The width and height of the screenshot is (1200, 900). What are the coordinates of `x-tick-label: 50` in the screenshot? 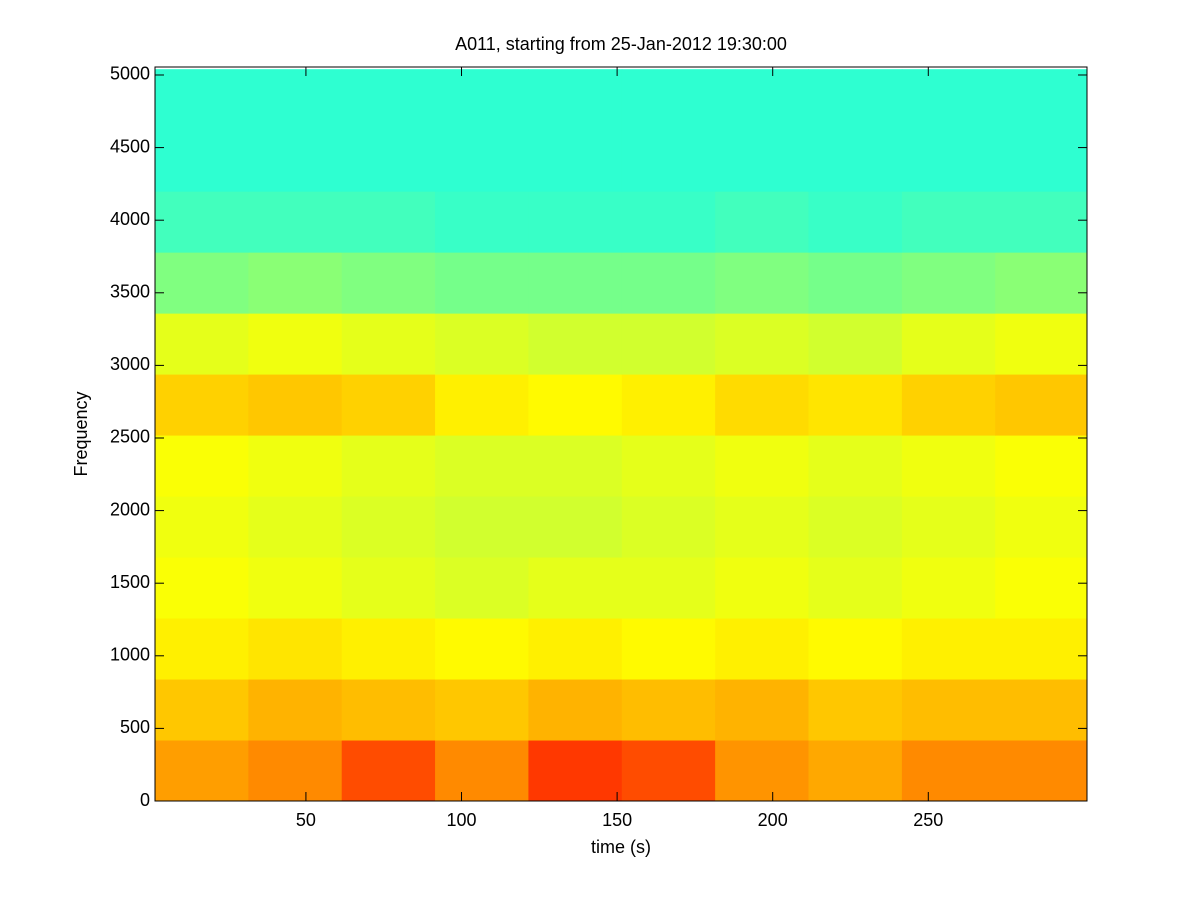 It's located at (306, 820).